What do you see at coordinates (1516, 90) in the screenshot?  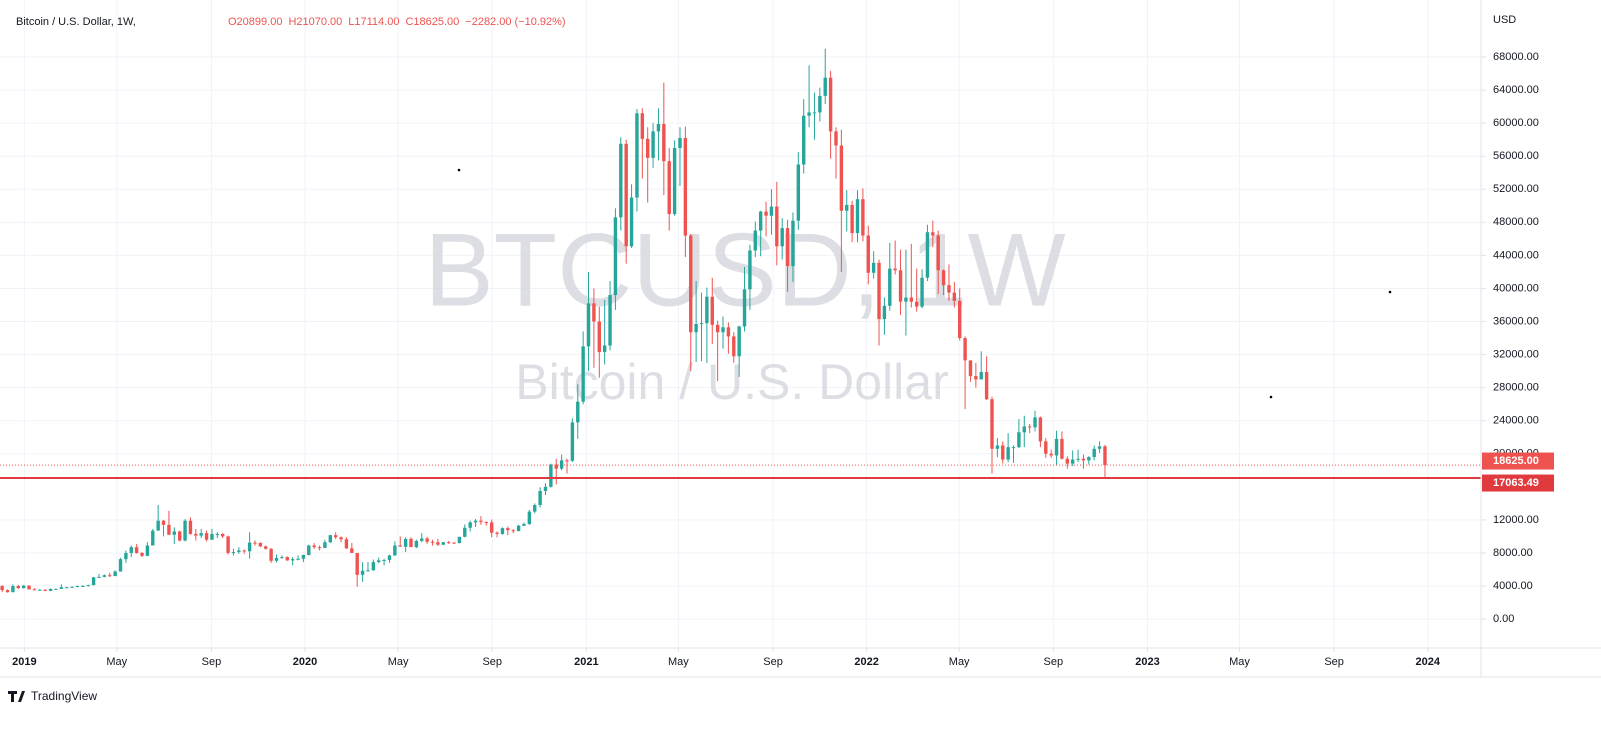 I see `y-tick-label: 64000.00` at bounding box center [1516, 90].